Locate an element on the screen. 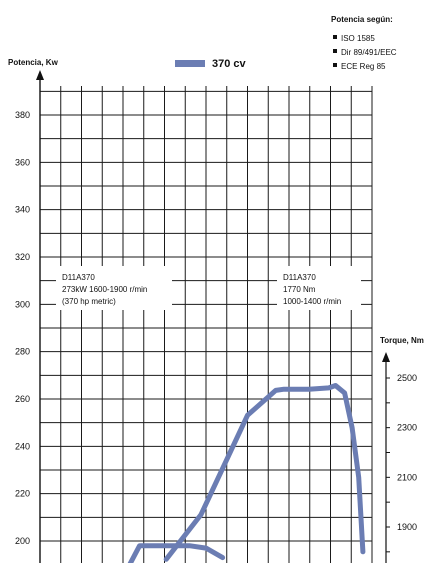 The image size is (429, 563). standards-title: Potencia según: is located at coordinates (362, 19).